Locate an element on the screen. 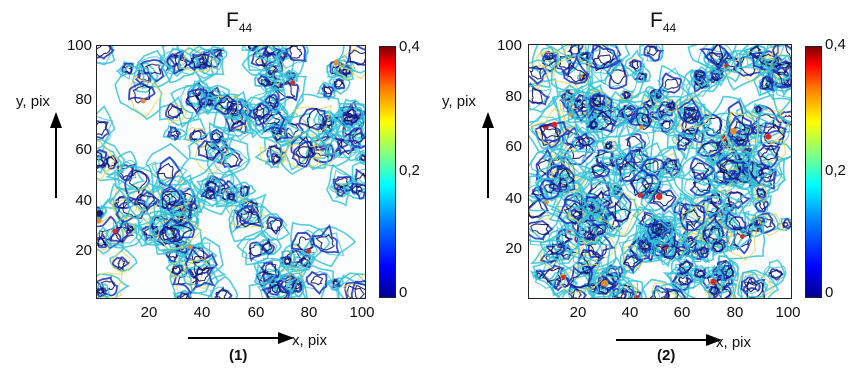 Image resolution: width=853 pixels, height=370 pixels. panel-1-ytick: 20 is located at coordinates (83, 250).